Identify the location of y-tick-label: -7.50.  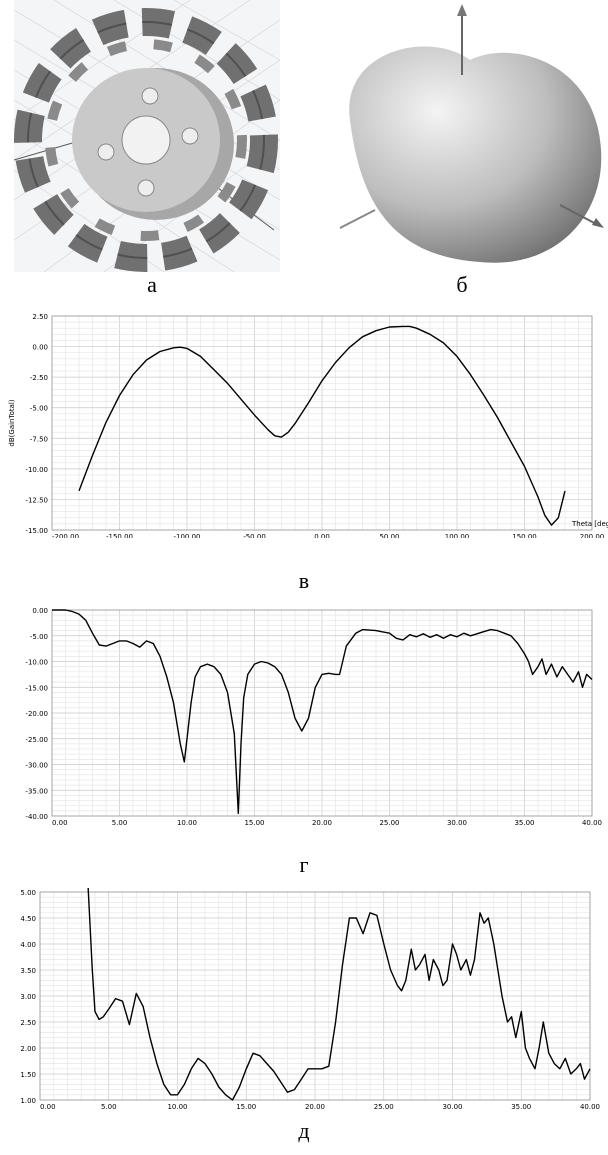
(39, 439).